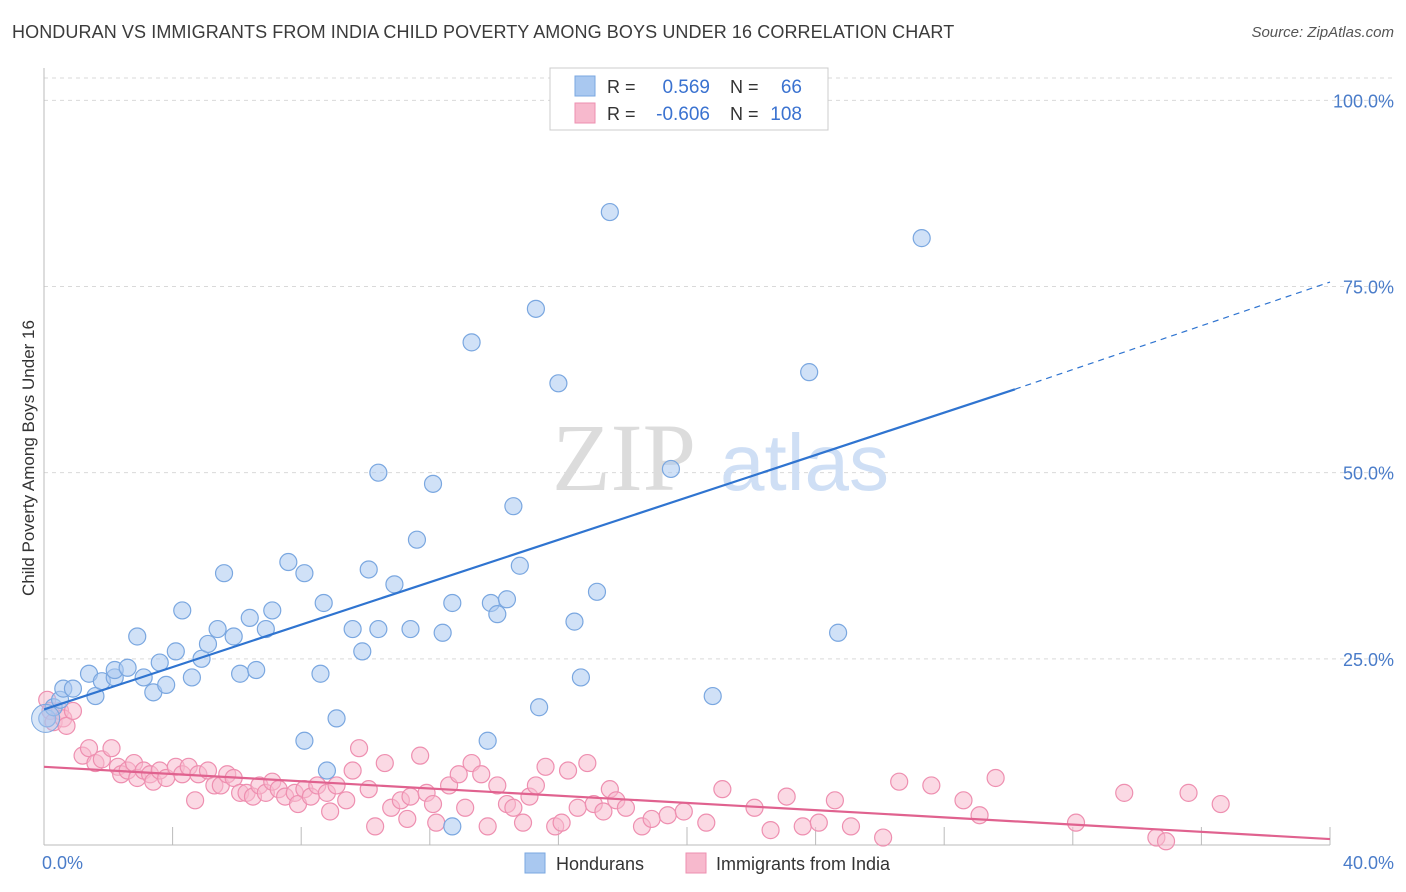 The image size is (1406, 892). What do you see at coordinates (786, 114) in the screenshot?
I see `legend-n-value-2: 108` at bounding box center [786, 114].